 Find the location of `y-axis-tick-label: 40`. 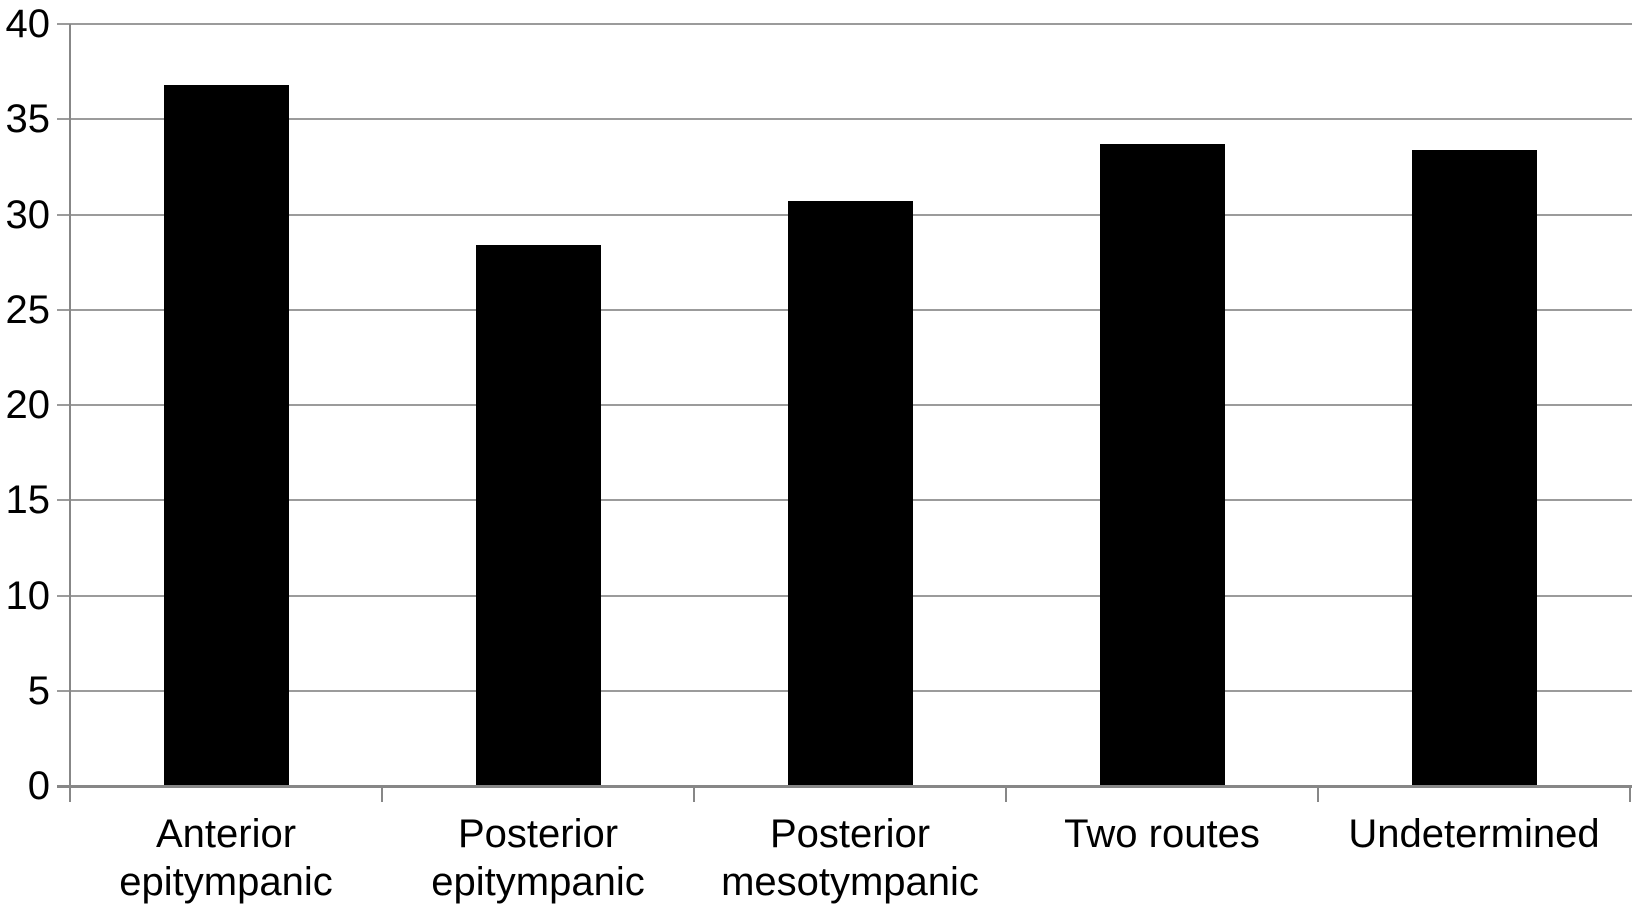

y-axis-tick-label: 40 is located at coordinates (28, 24).